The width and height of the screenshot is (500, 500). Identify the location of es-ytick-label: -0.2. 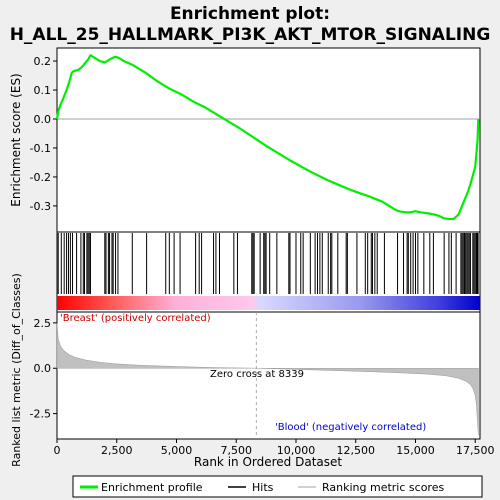
(40, 177).